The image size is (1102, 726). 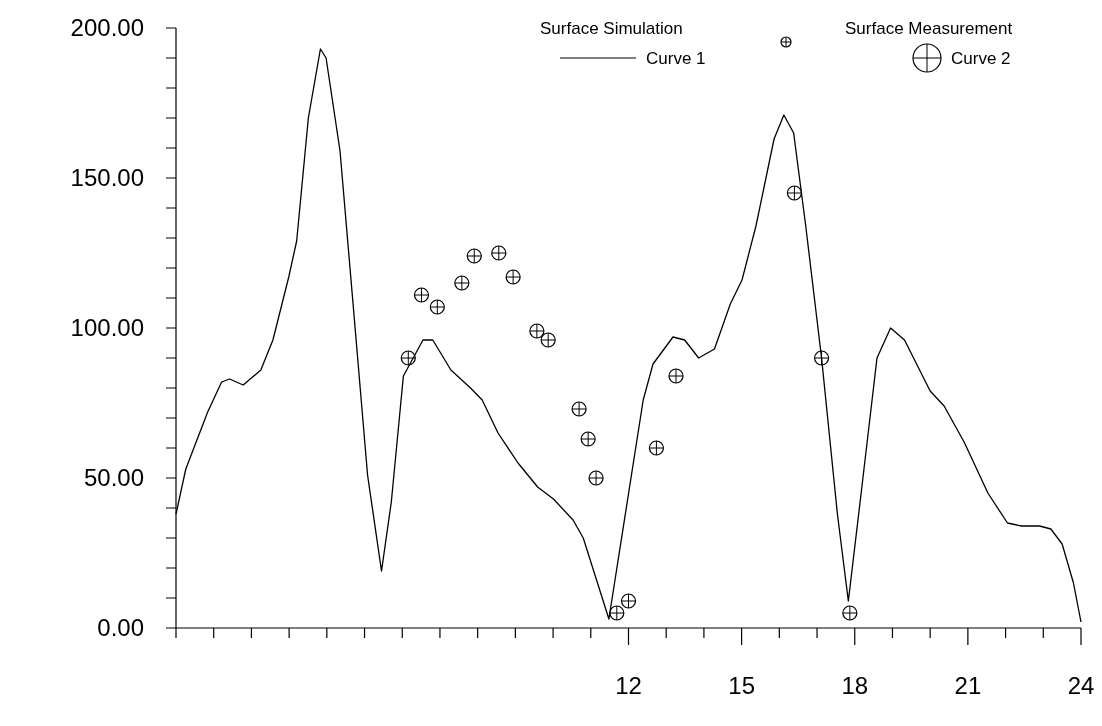 I want to click on annotation: Surface Measurement, so click(x=929, y=28).